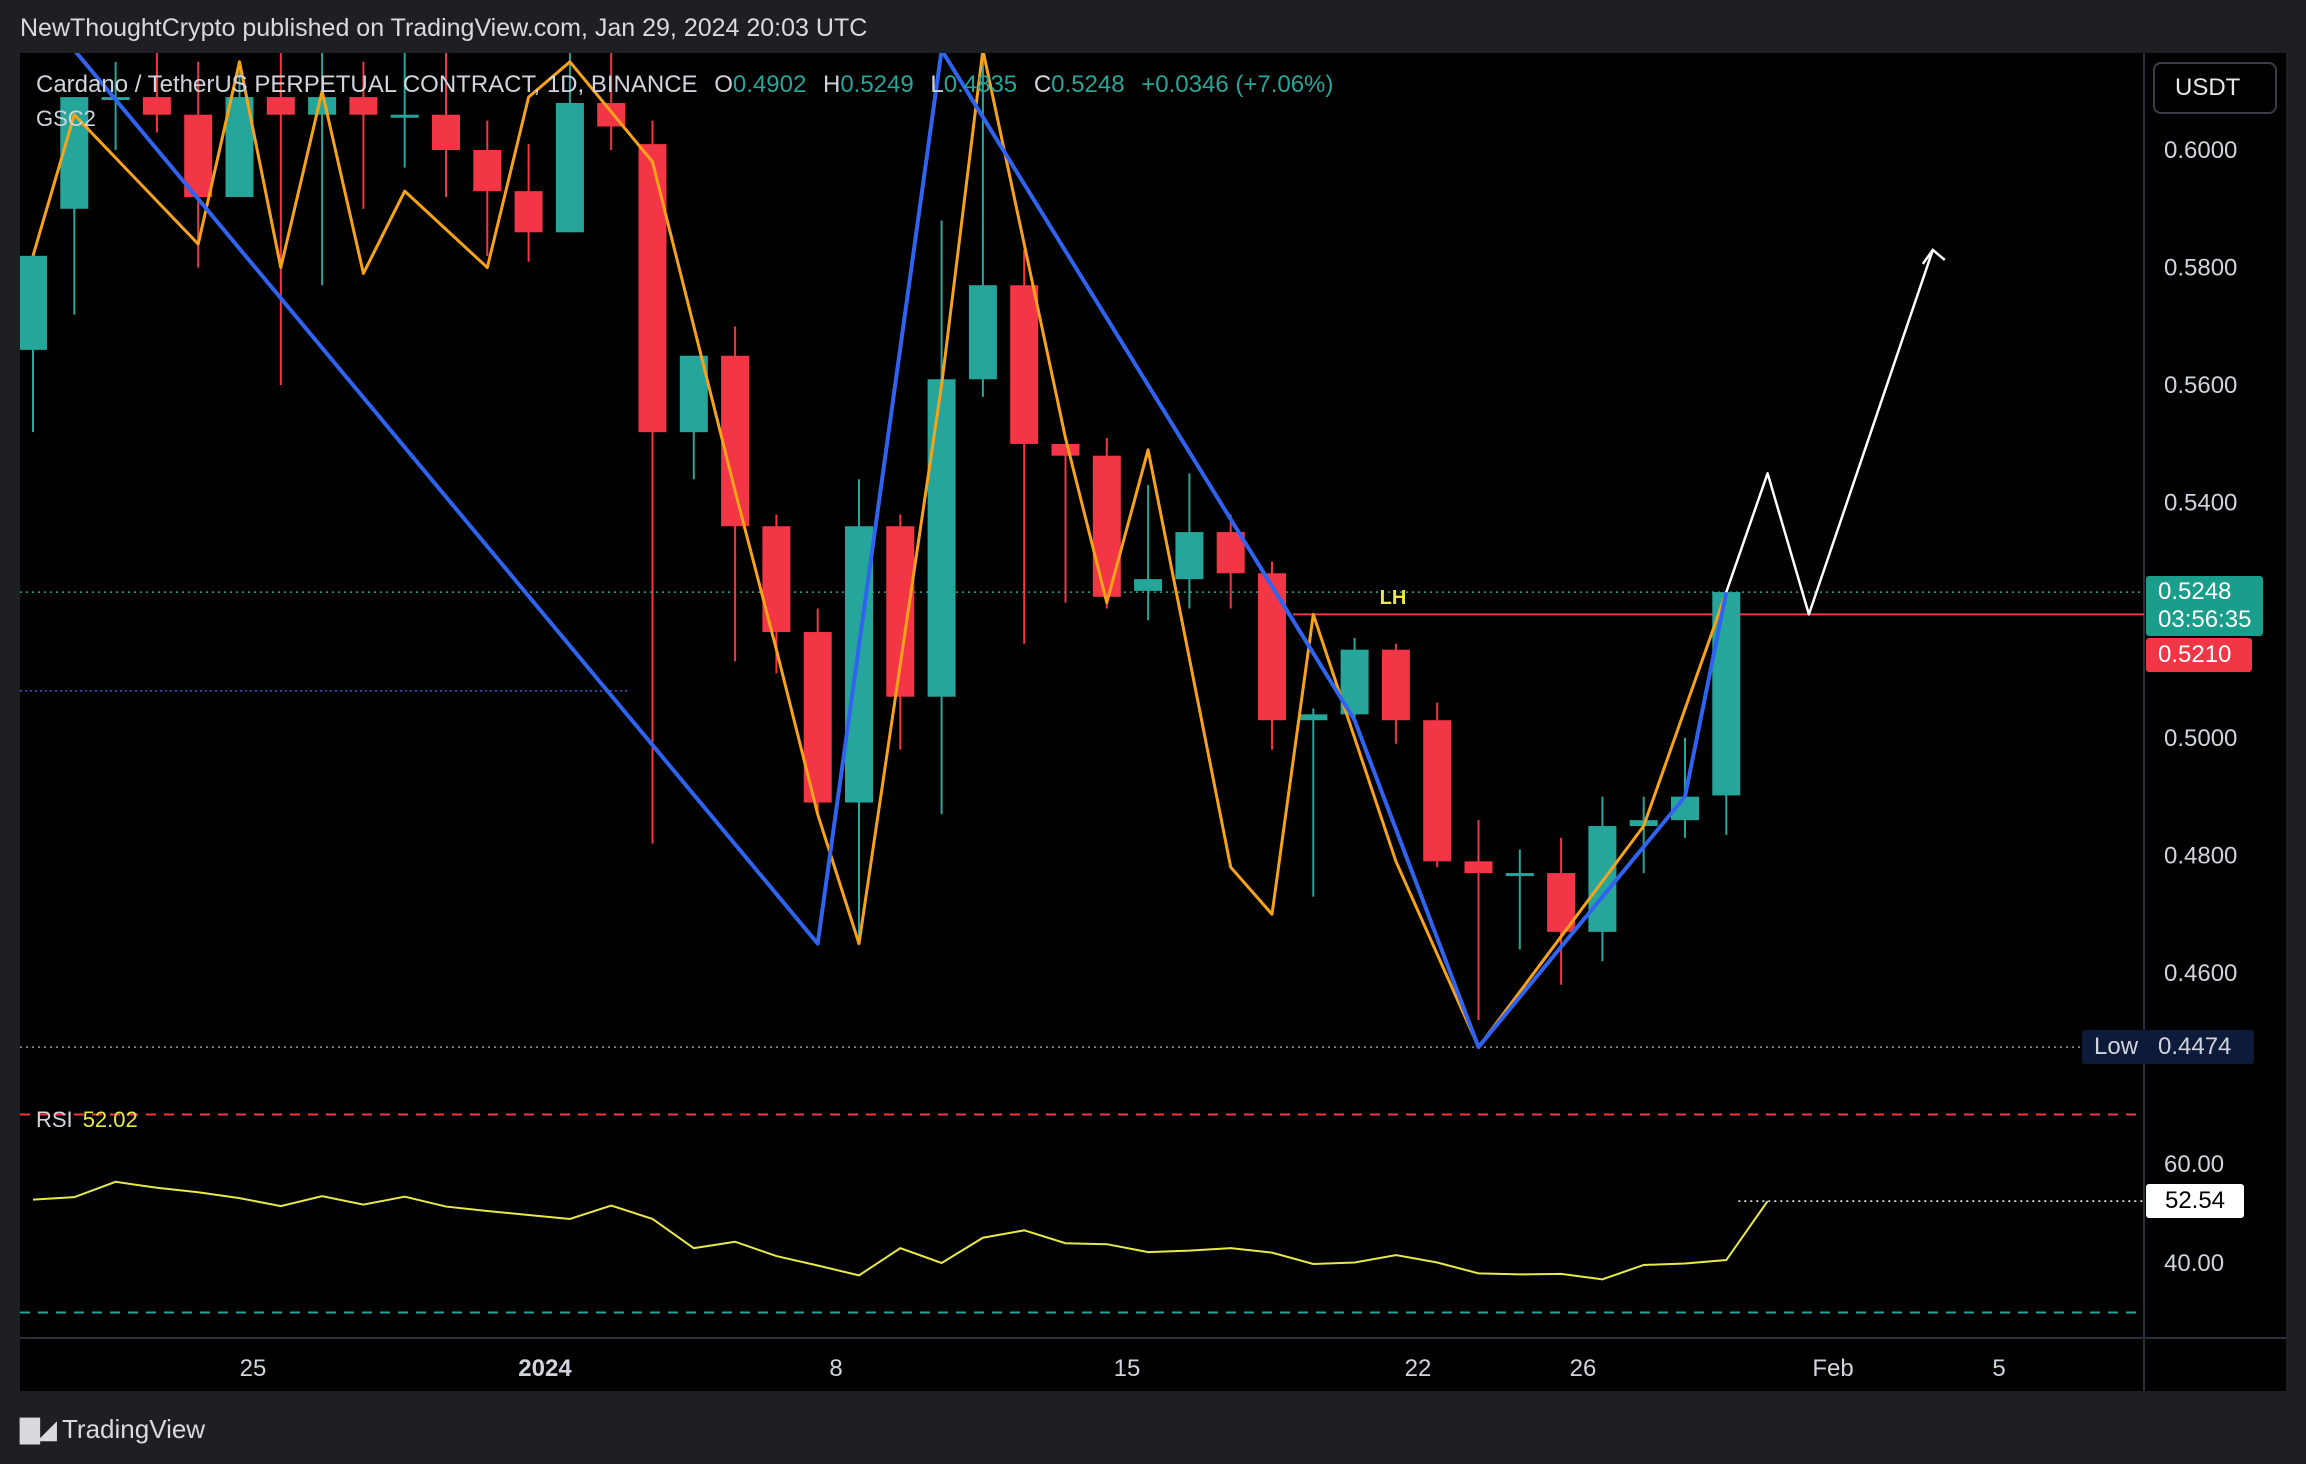 This screenshot has width=2306, height=1464. Describe the element at coordinates (2194, 1263) in the screenshot. I see `rsi-axis-tick-label: 40.00` at that location.